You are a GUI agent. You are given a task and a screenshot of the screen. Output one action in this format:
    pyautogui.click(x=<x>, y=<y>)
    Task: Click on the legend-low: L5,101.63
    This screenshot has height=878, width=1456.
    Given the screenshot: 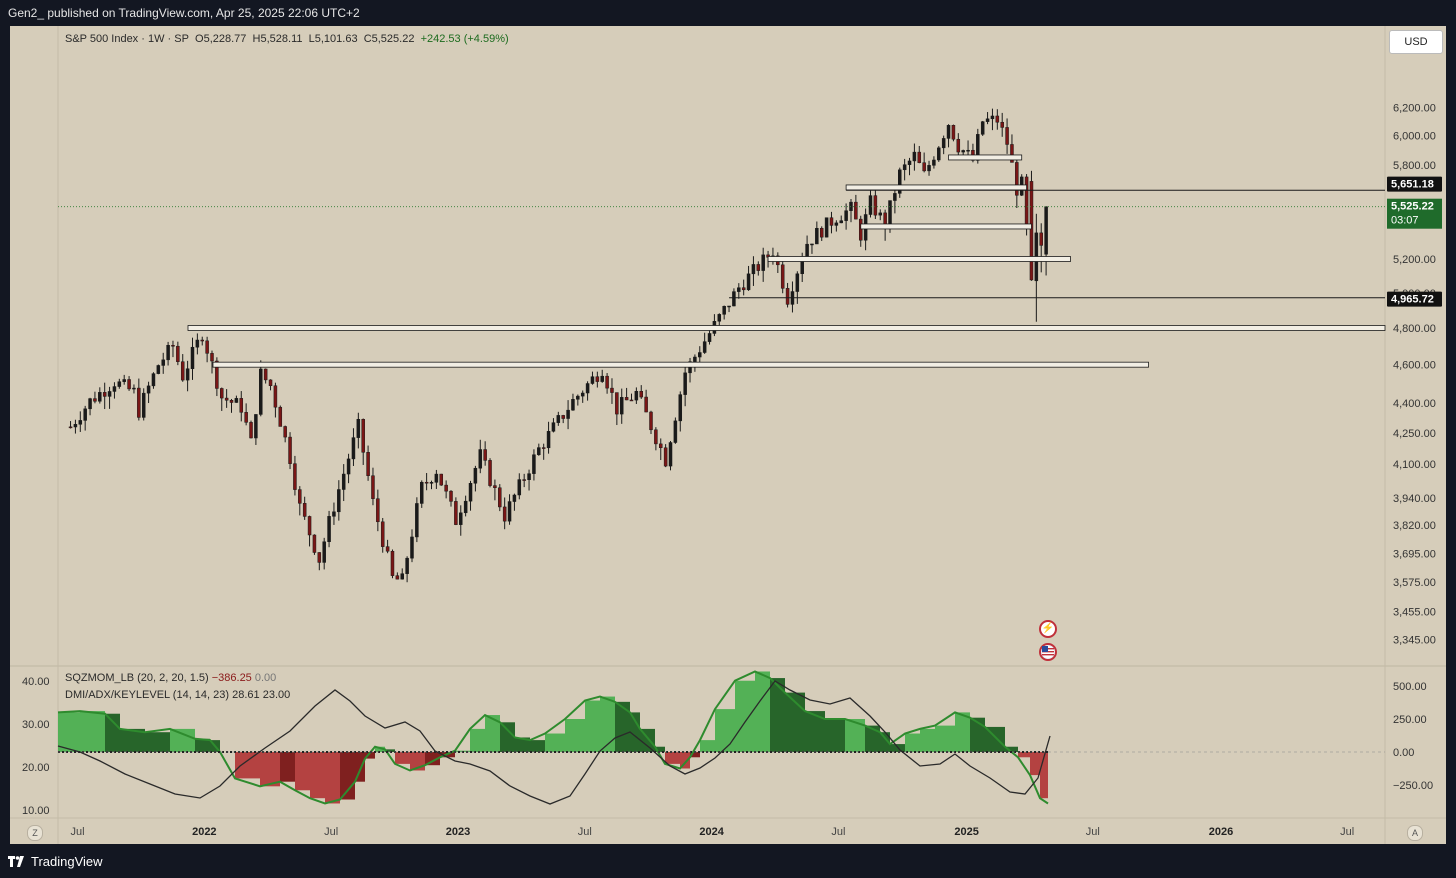 What is the action you would take?
    pyautogui.click(x=333, y=39)
    